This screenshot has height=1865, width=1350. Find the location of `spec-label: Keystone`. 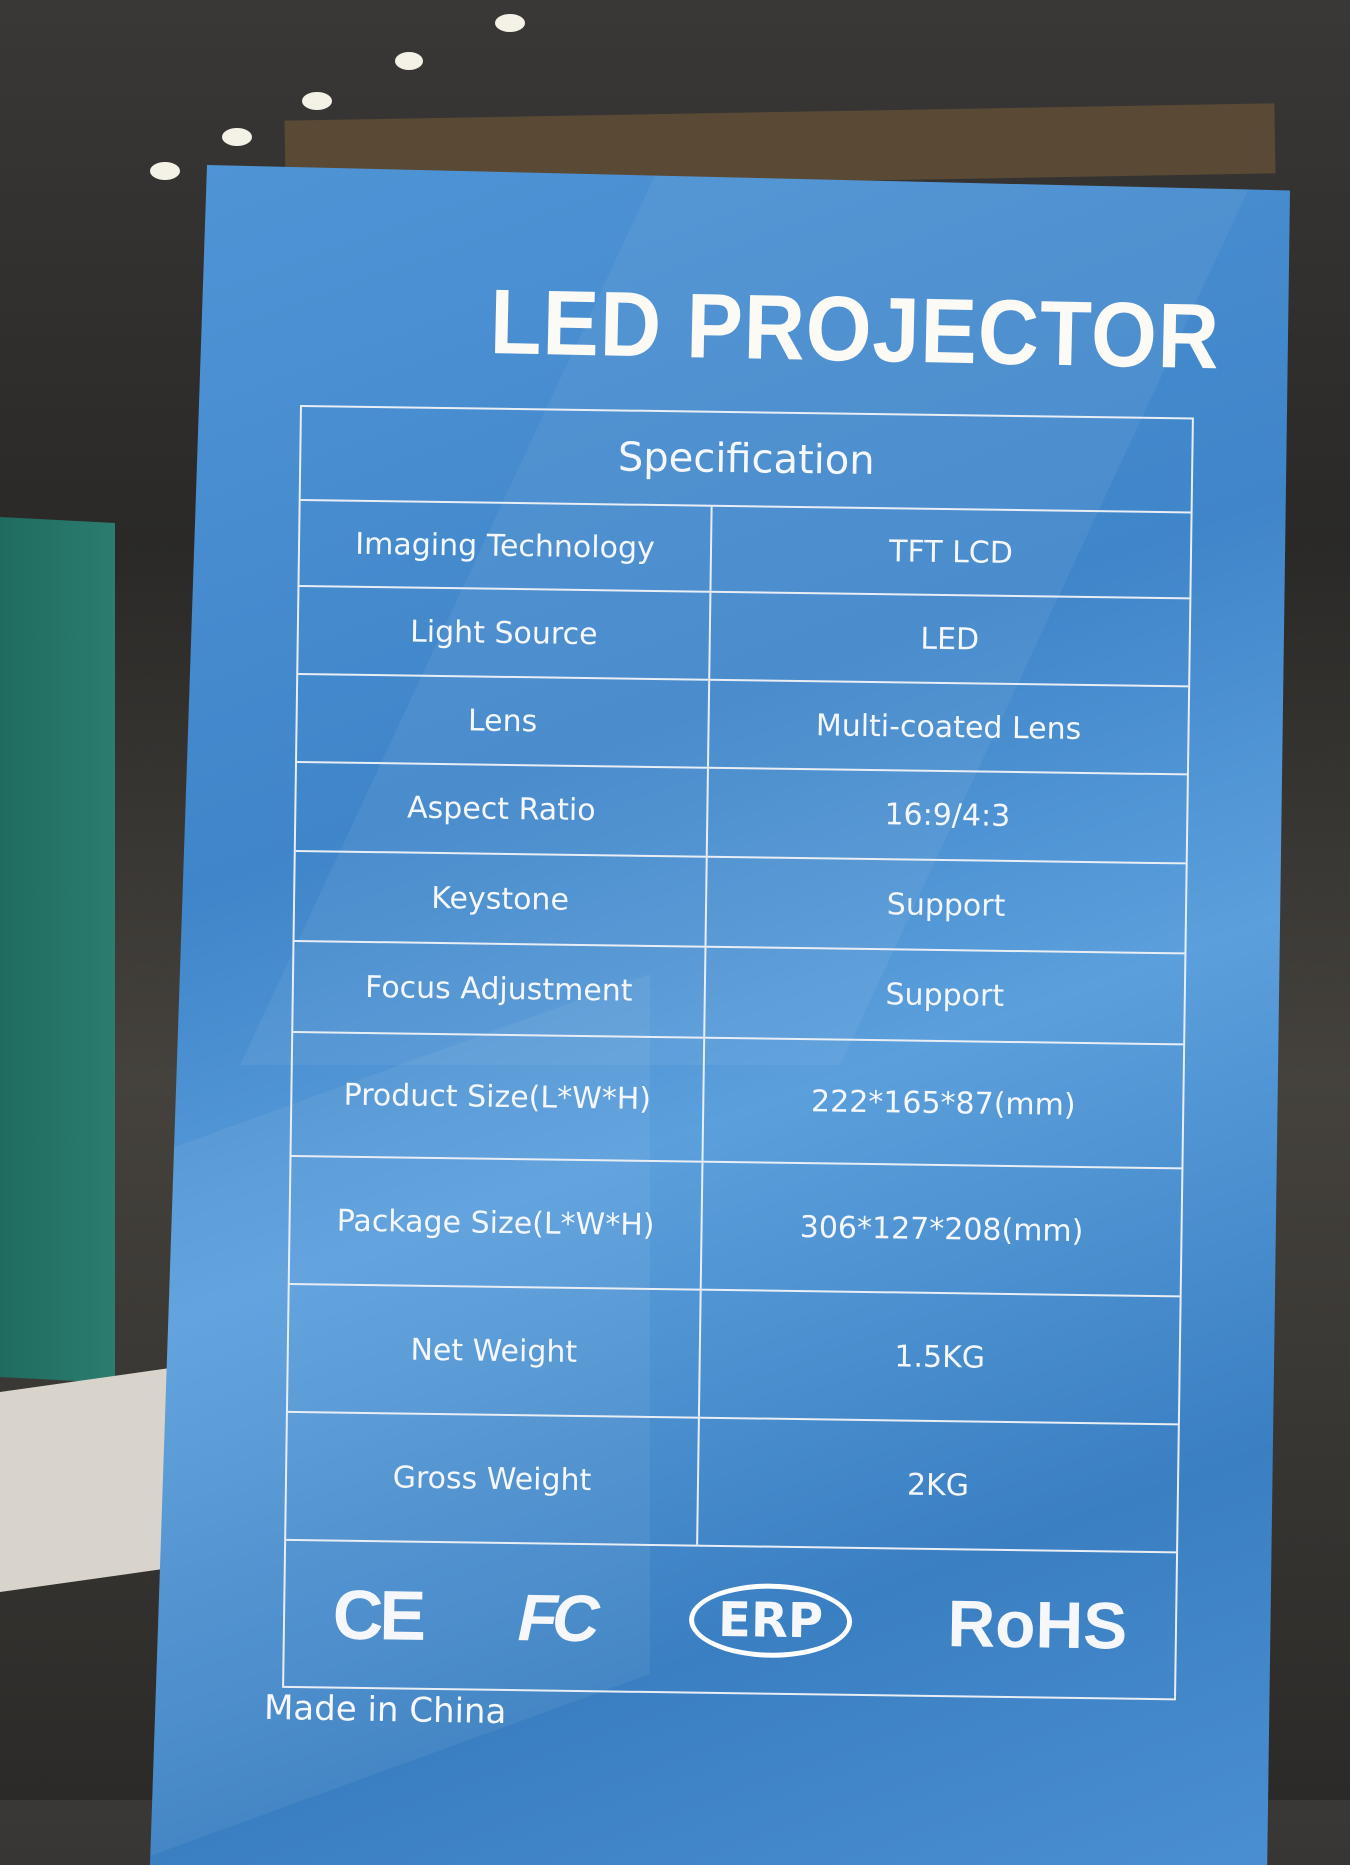

spec-label: Keystone is located at coordinates (501, 898).